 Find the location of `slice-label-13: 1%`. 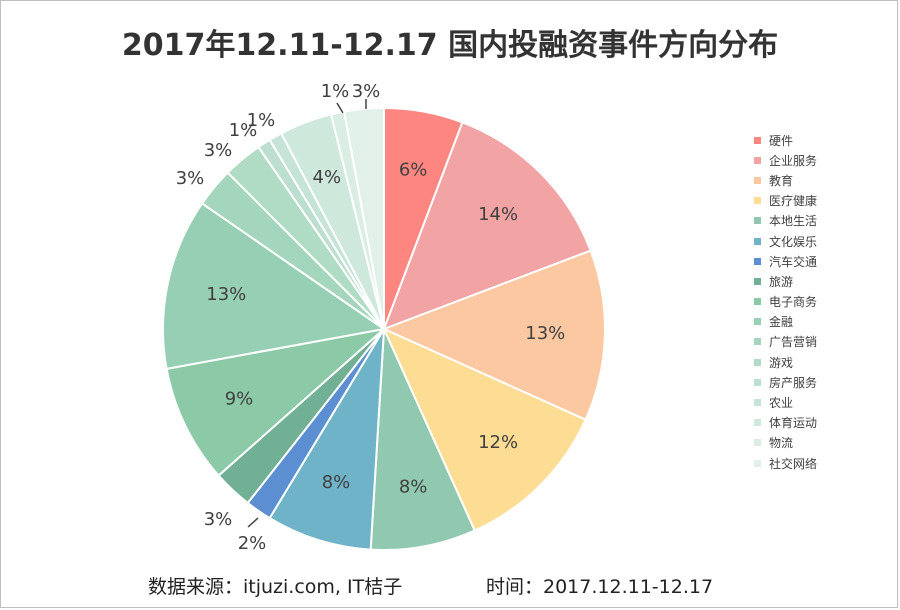

slice-label-13: 1% is located at coordinates (261, 120).